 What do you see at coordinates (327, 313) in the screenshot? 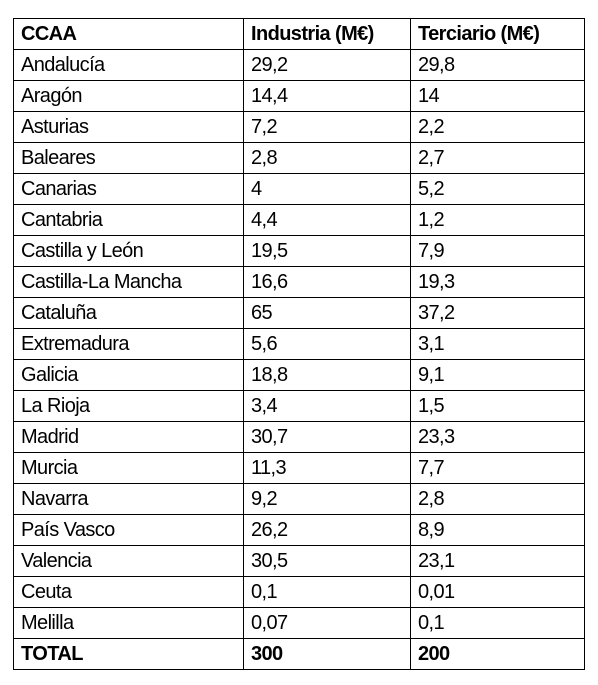
I see `table-cell: 65` at bounding box center [327, 313].